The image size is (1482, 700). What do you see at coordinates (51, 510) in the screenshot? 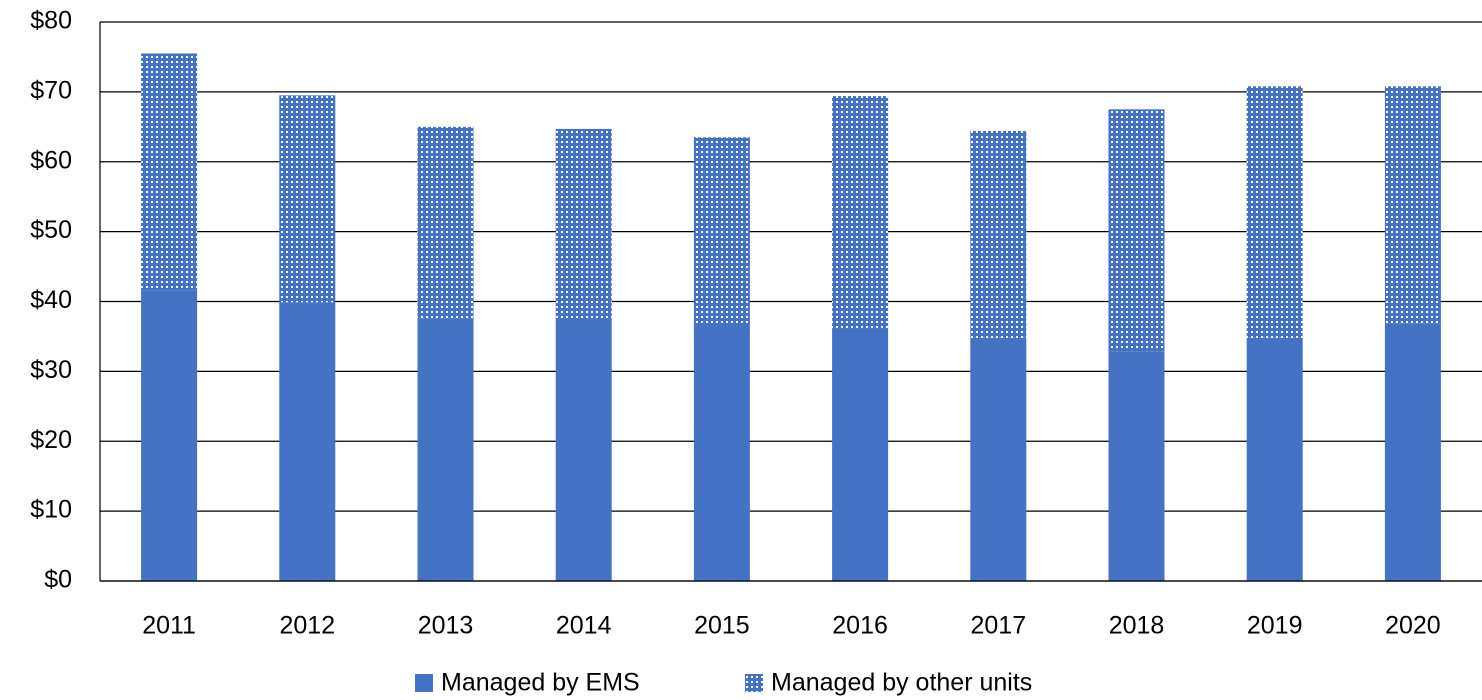
I see `y-tick-label: $10` at bounding box center [51, 510].